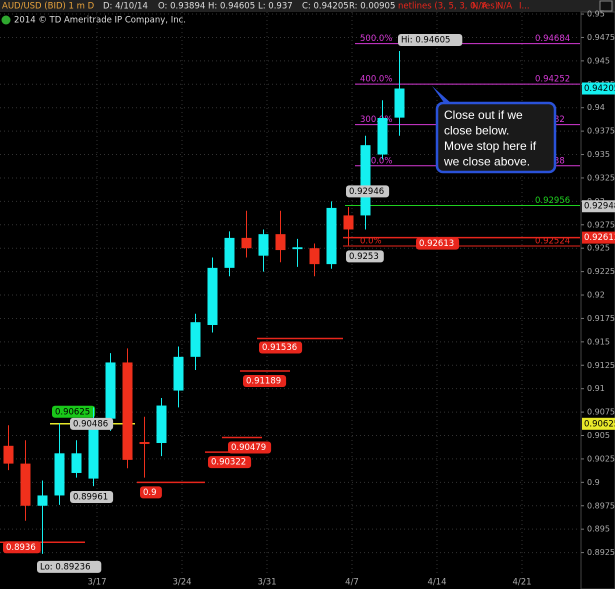  I want to click on fib-label: 500.0%, so click(376, 39).